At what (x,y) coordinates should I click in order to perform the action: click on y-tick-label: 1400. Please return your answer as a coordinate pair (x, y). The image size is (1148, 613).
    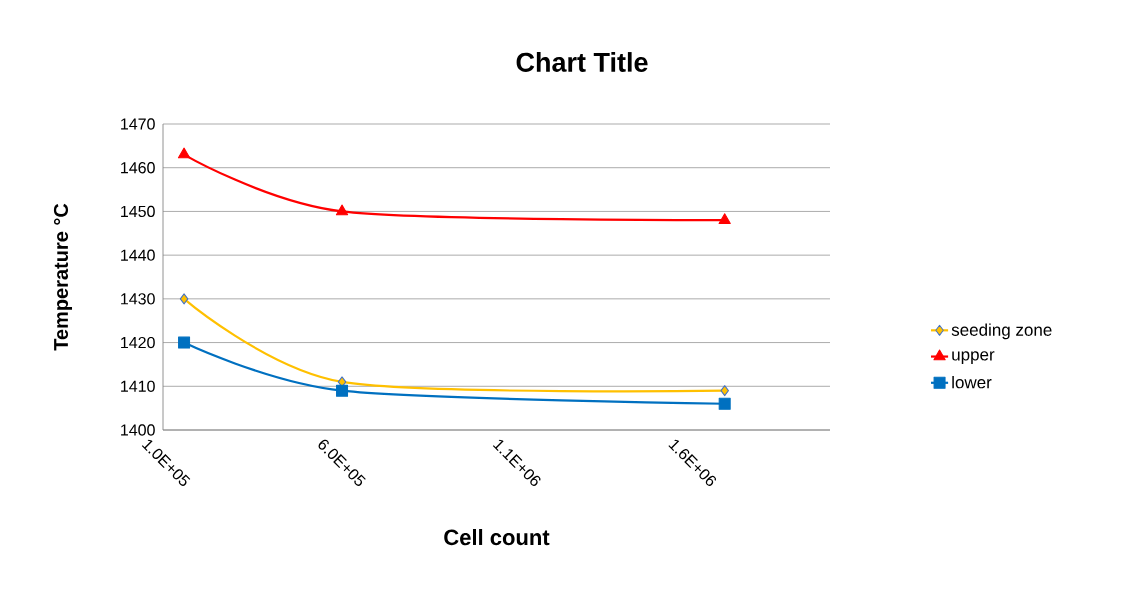
    Looking at the image, I should click on (138, 430).